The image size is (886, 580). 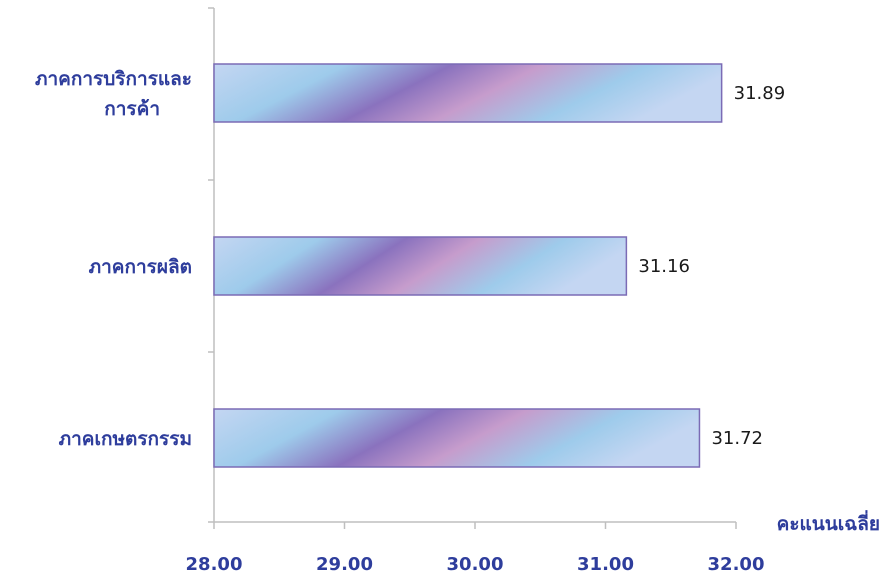 I want to click on x-tick-label: 28.00, so click(x=214, y=564).